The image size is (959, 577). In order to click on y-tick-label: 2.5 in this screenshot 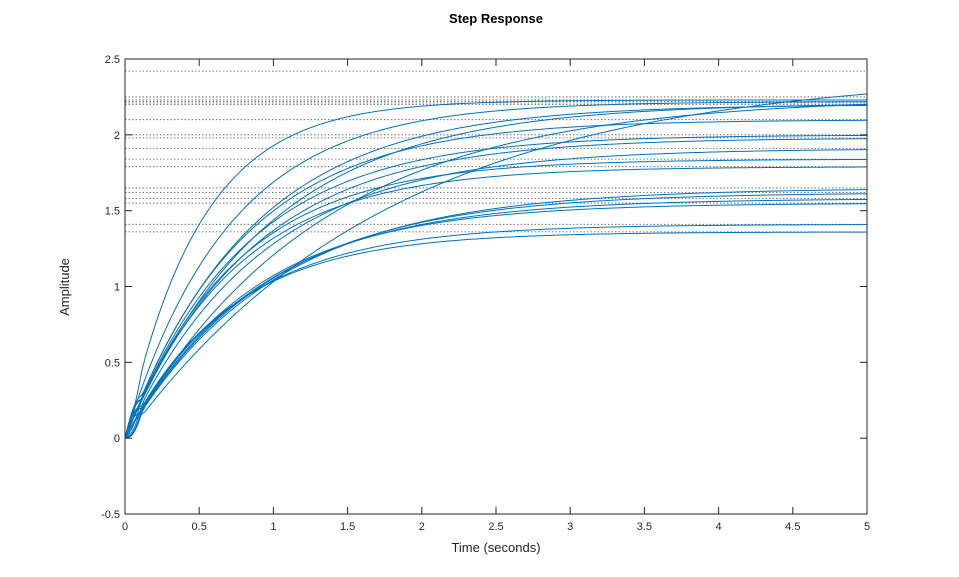, I will do `click(112, 60)`.